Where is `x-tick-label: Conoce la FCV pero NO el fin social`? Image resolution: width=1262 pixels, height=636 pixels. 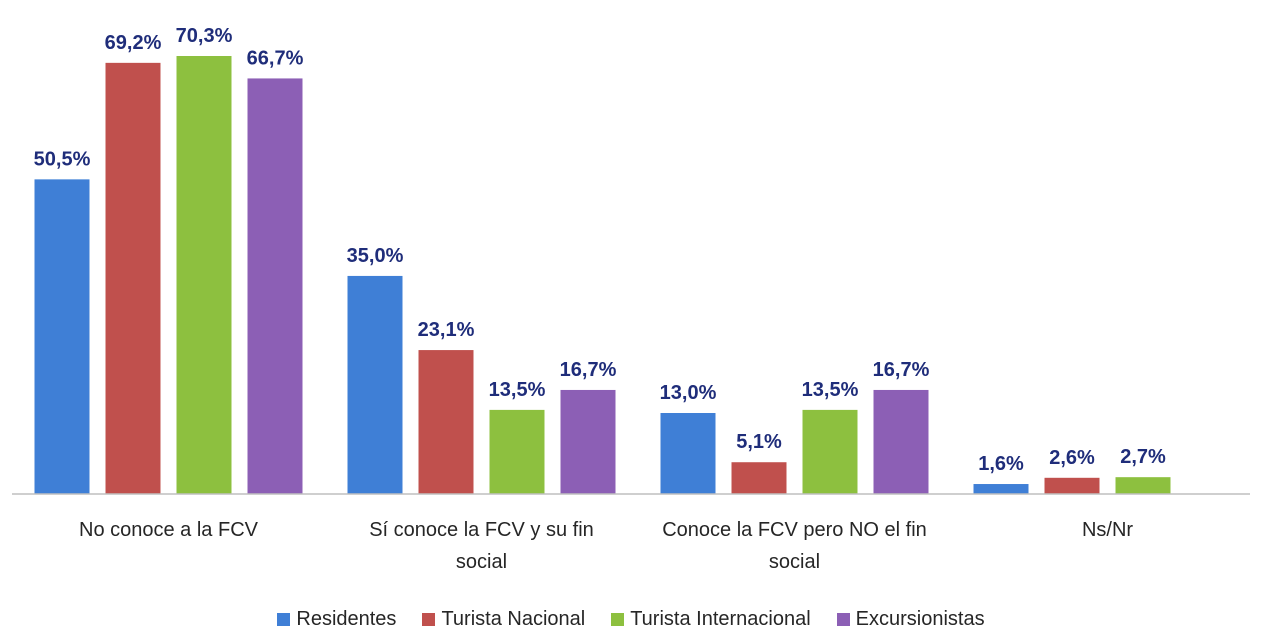 x-tick-label: Conoce la FCV pero NO el fin social is located at coordinates (794, 546).